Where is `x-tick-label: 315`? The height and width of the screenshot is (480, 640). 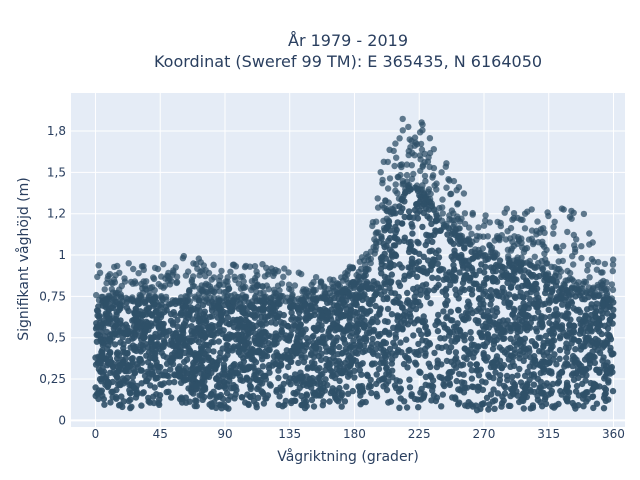
x-tick-label: 315 is located at coordinates (548, 434).